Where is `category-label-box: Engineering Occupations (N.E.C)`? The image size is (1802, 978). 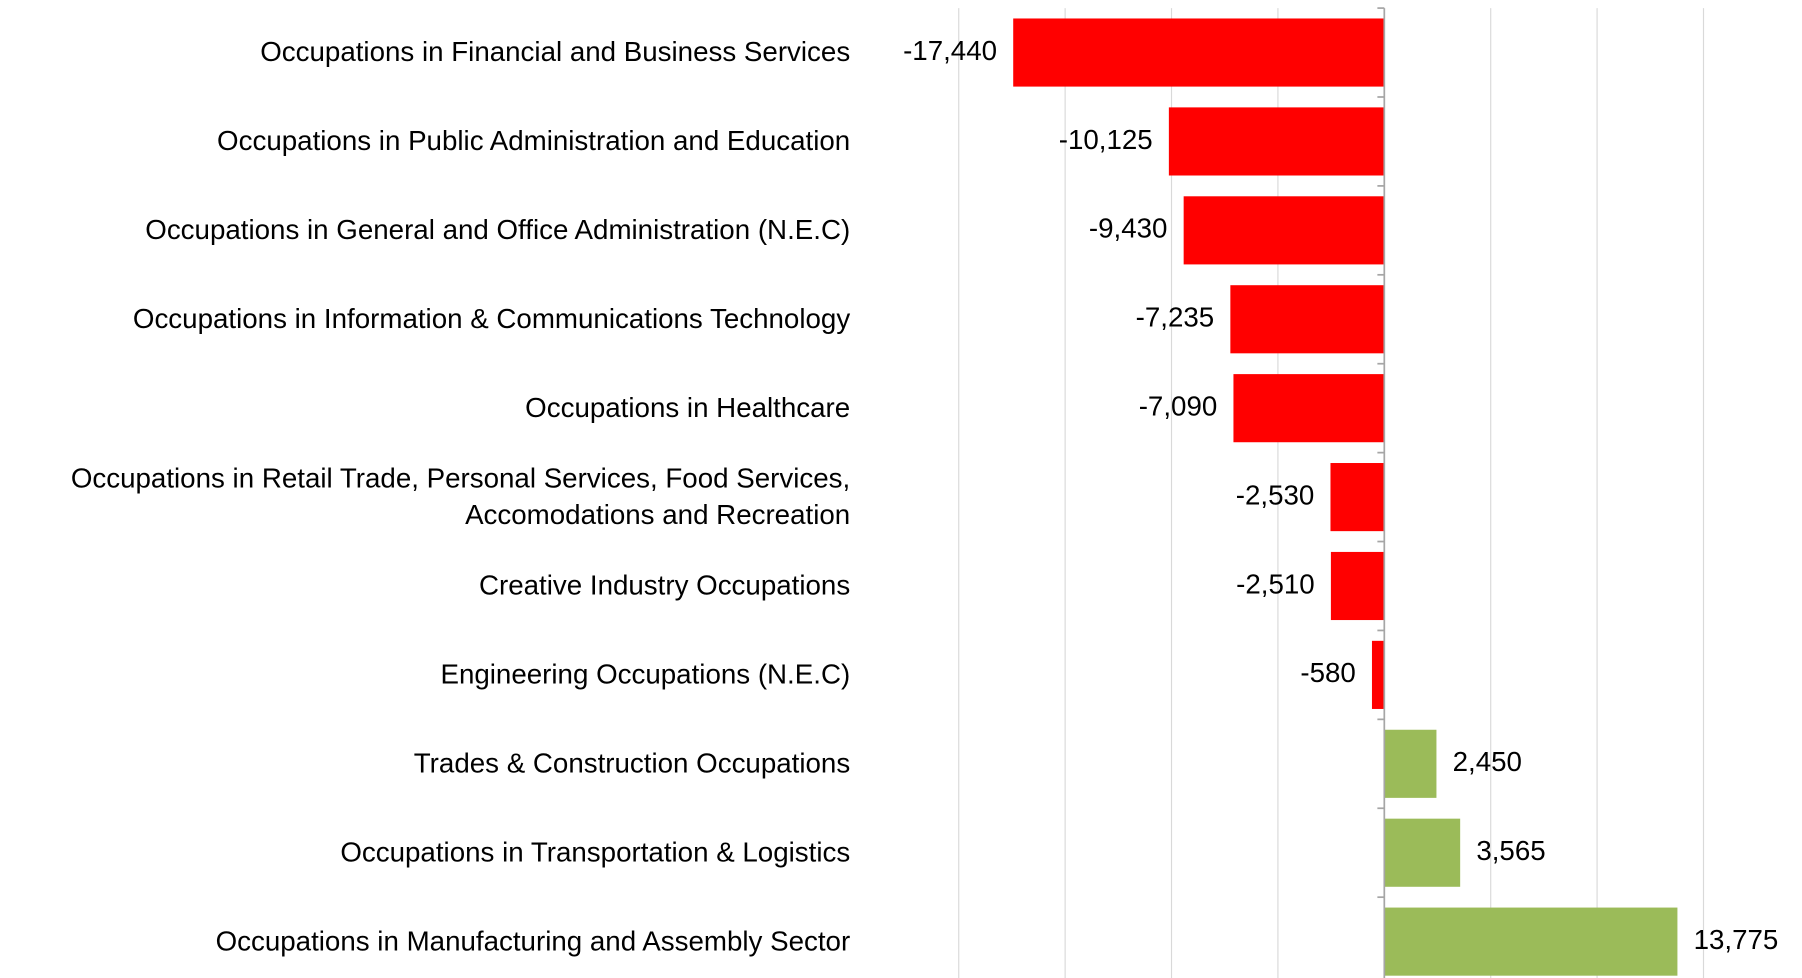
category-label-box: Engineering Occupations (N.E.C) is located at coordinates (645, 674).